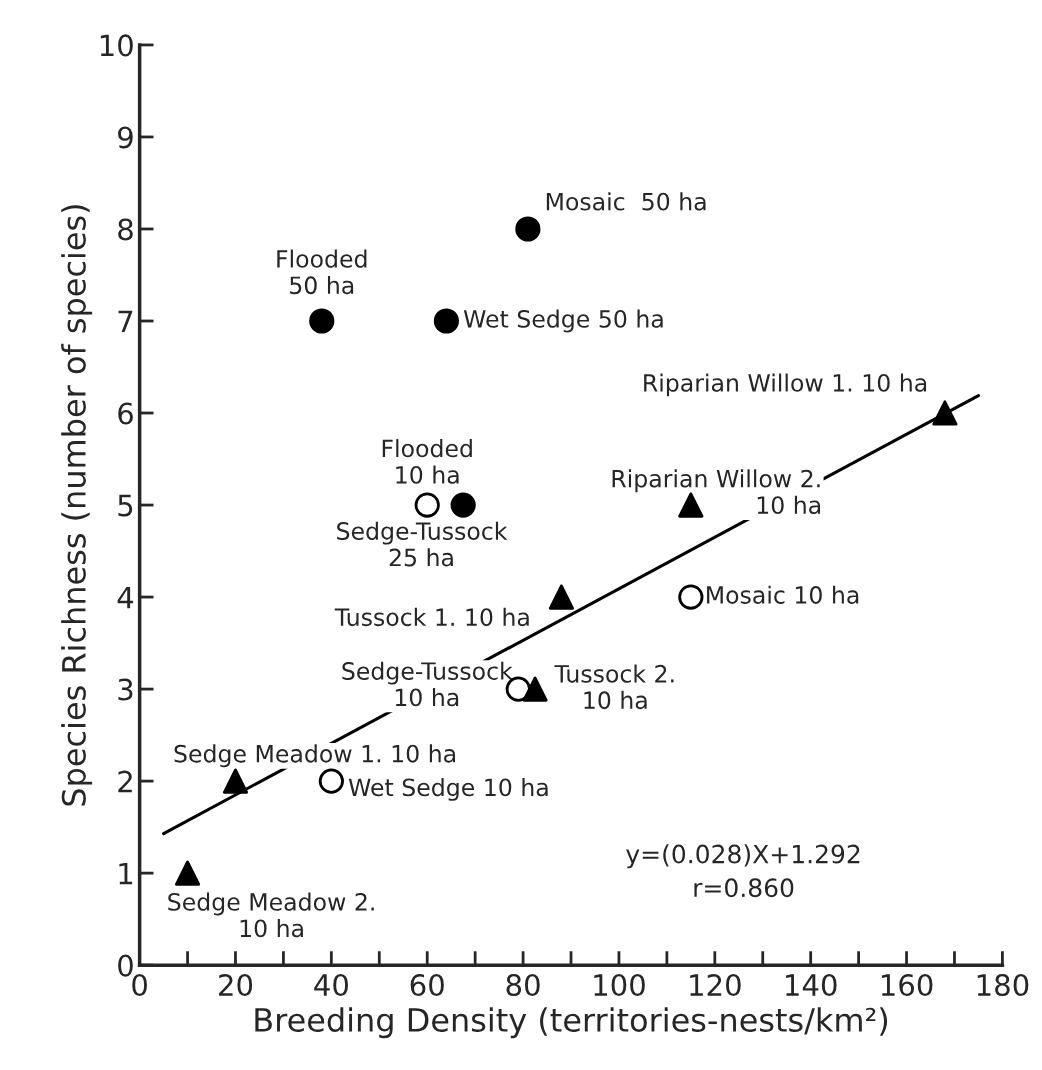 The height and width of the screenshot is (1070, 1042). What do you see at coordinates (125, 689) in the screenshot?
I see `y-tick-label: 3` at bounding box center [125, 689].